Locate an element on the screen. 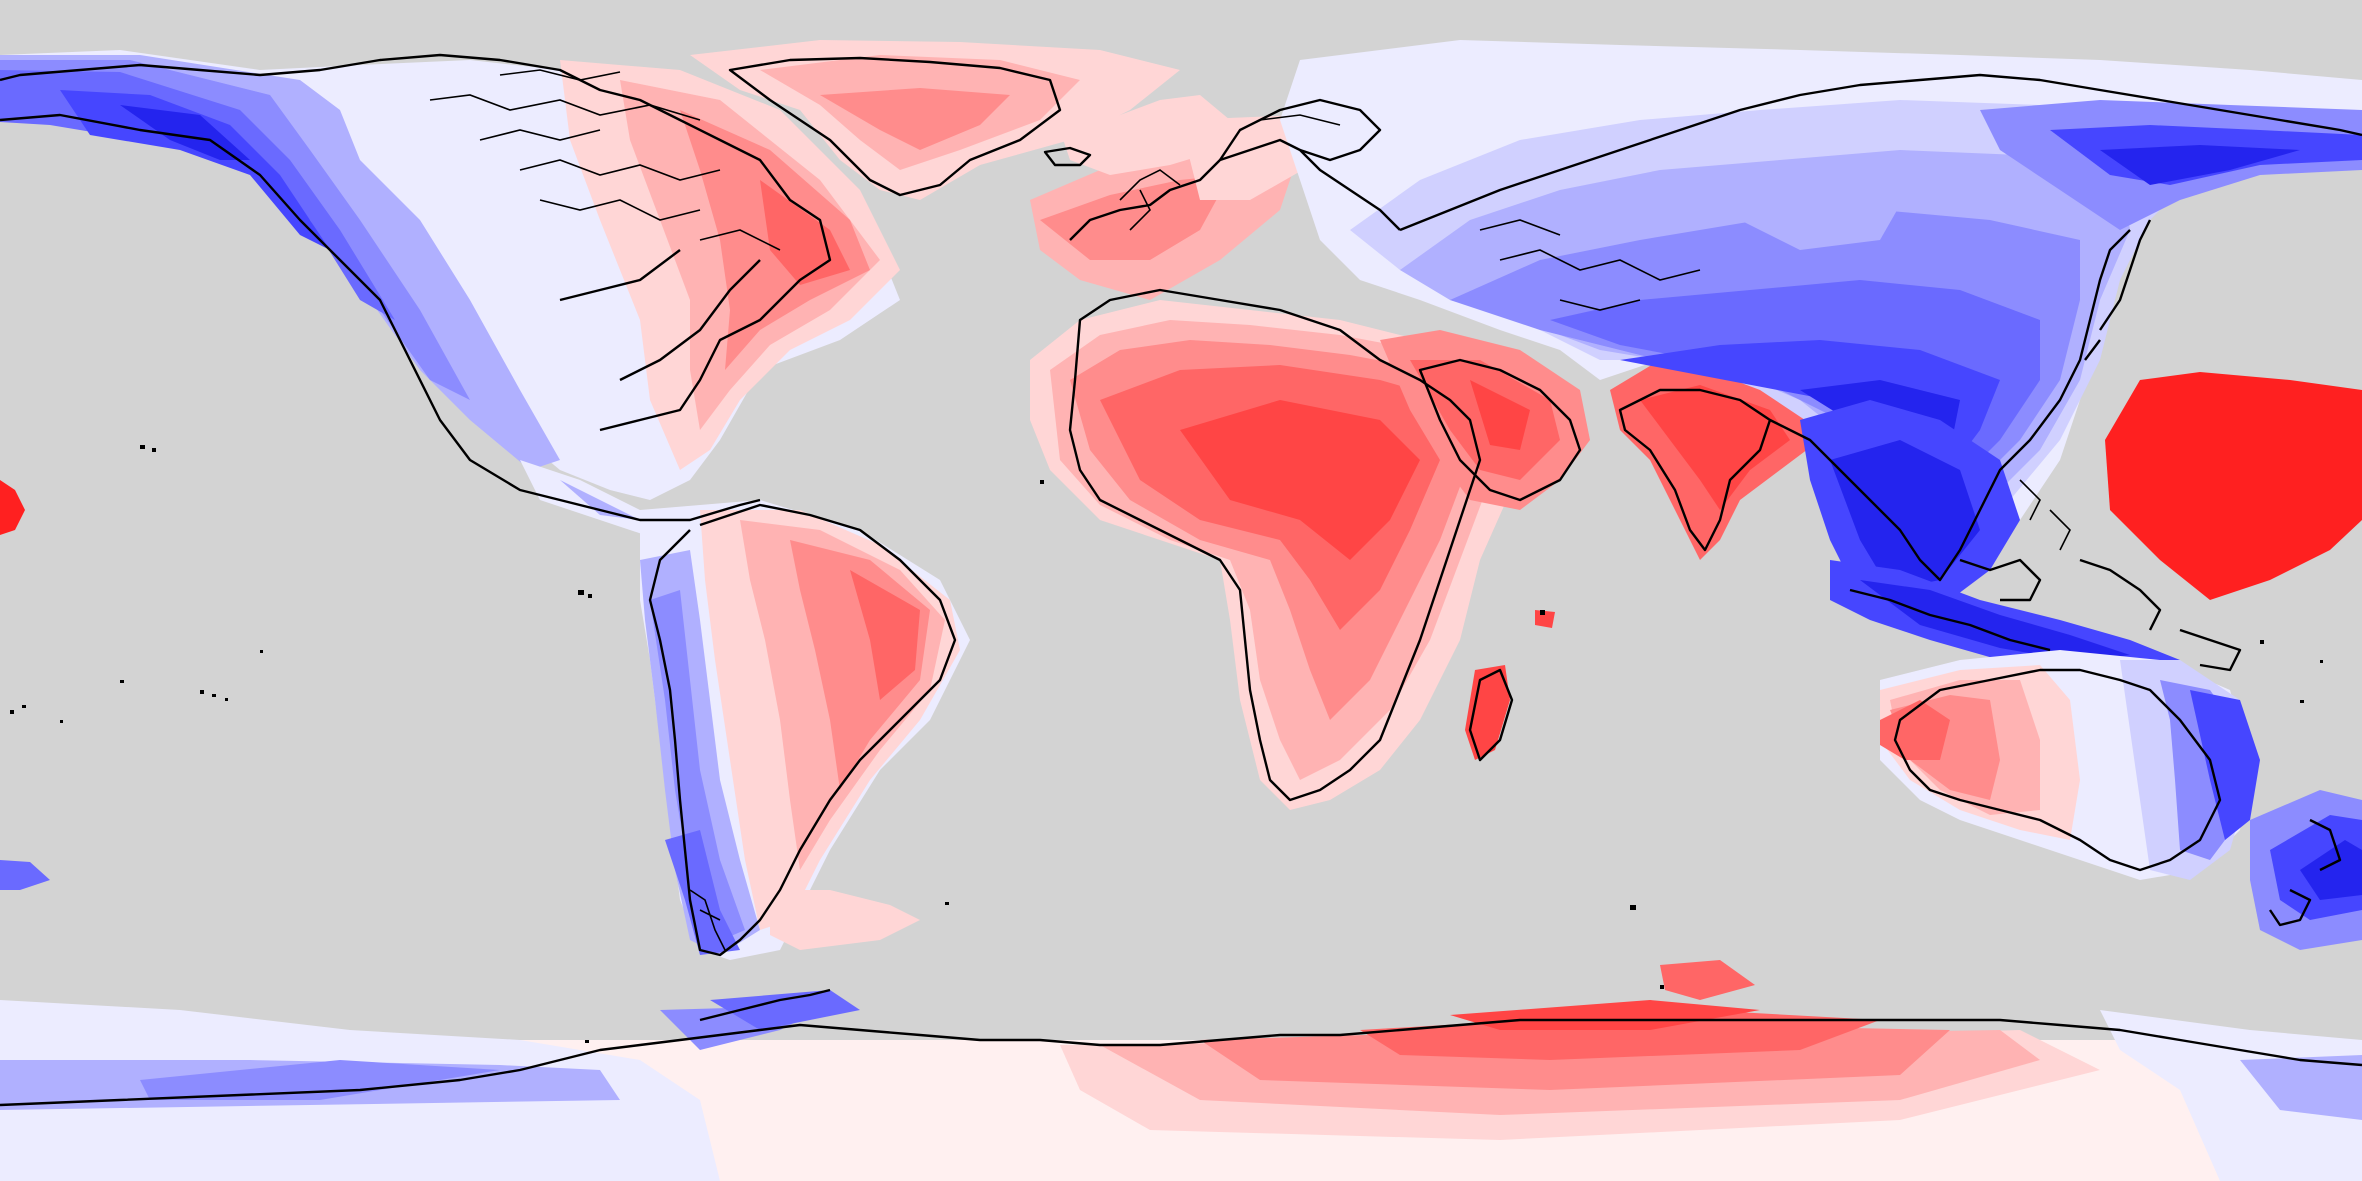 This screenshot has width=2362, height=1181. india-field is located at coordinates (1715, 460).